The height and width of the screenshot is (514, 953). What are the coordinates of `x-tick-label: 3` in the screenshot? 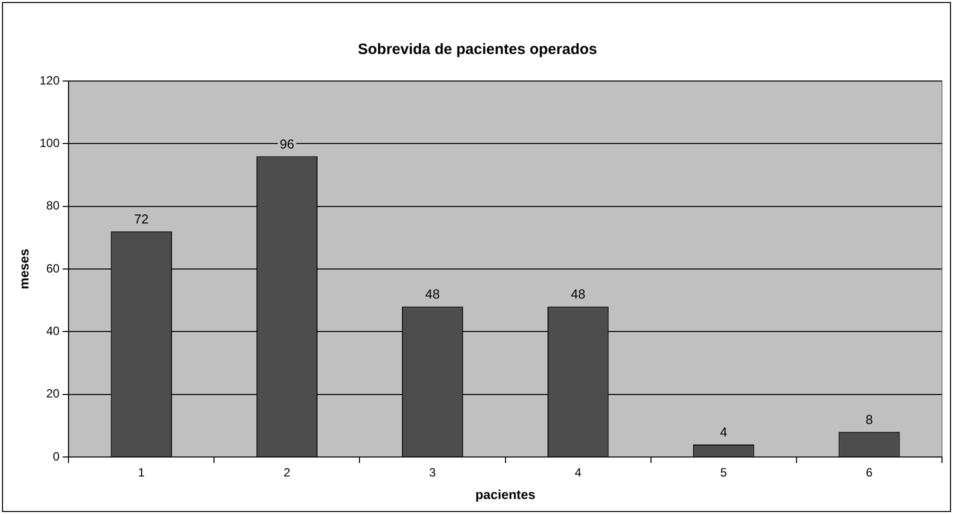 It's located at (432, 473).